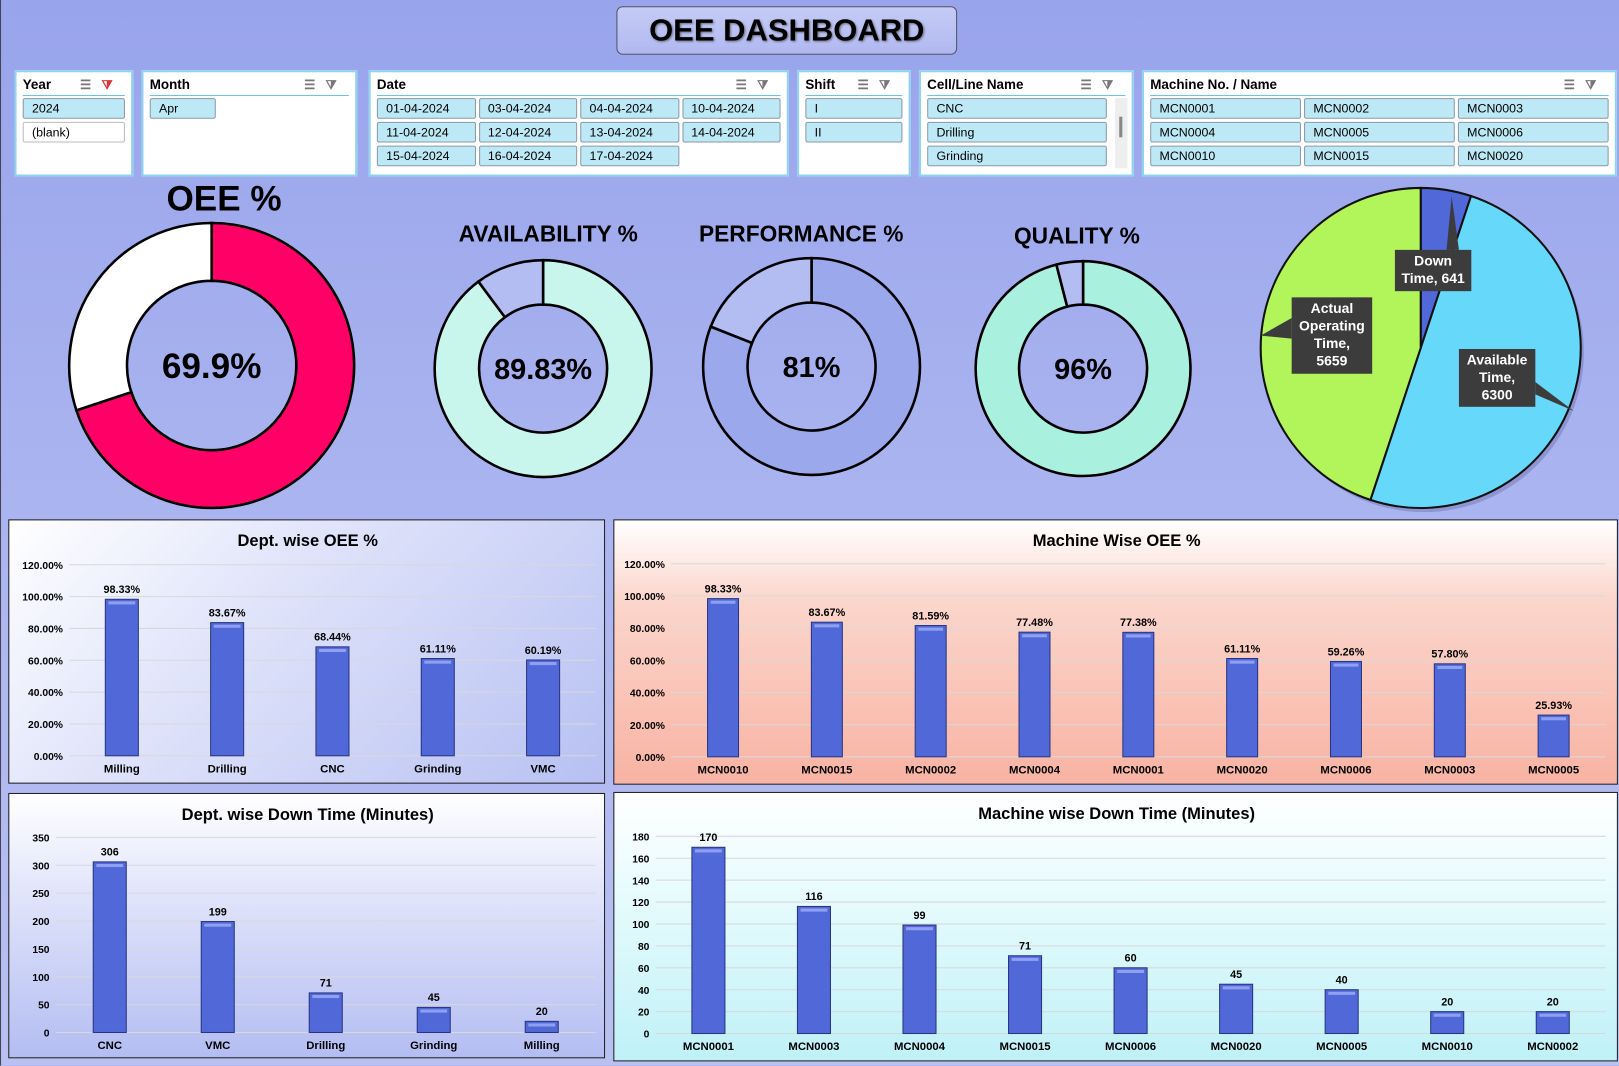 This screenshot has width=1619, height=1066. Describe the element at coordinates (528, 132) in the screenshot. I see `slicer-item: 12-04-2024` at that location.